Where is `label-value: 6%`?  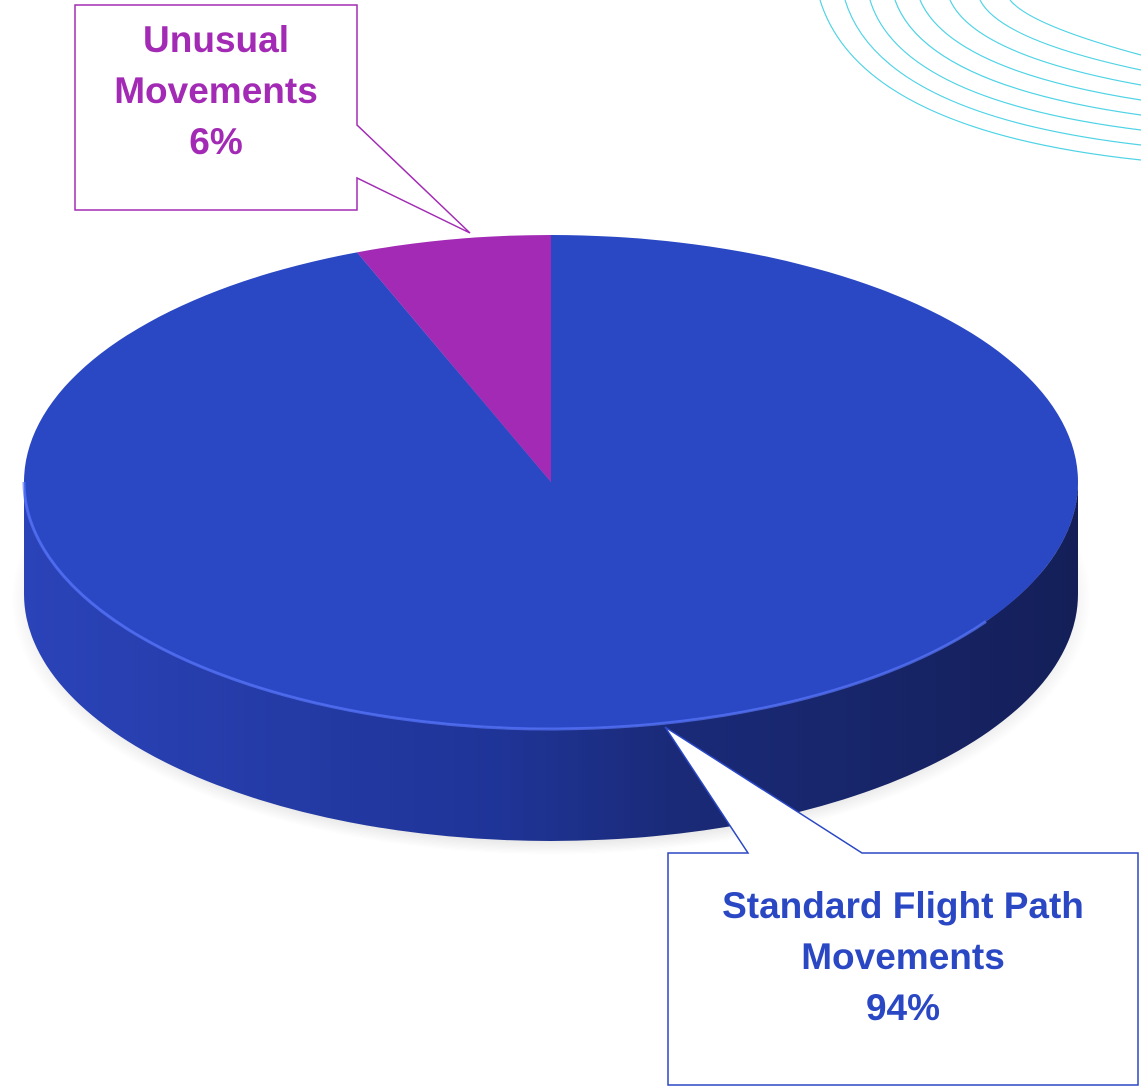 label-value: 6% is located at coordinates (216, 142).